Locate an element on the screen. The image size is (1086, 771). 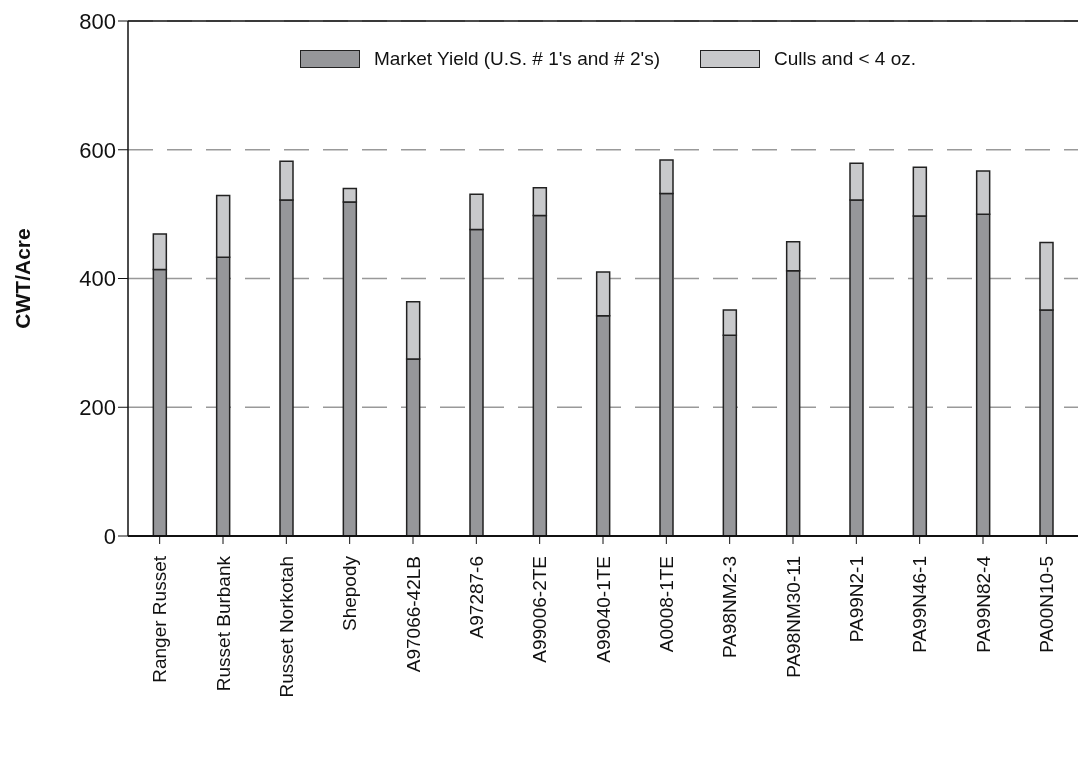
x-tick-label: PA98NM30-11 is located at coordinates (793, 617).